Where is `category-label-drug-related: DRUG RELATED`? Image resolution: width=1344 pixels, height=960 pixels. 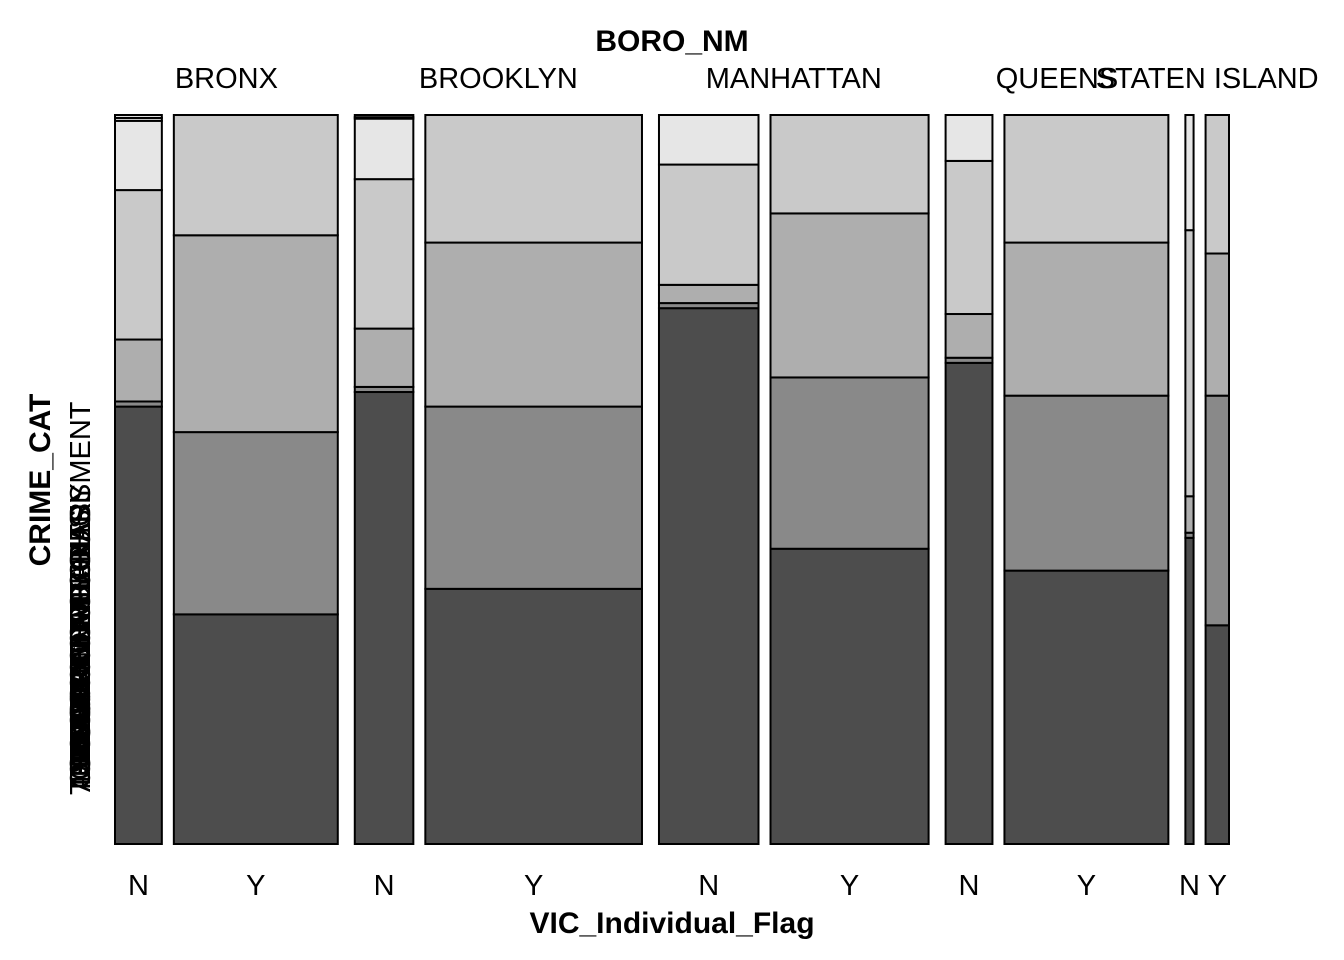
category-label-drug-related: DRUG RELATED is located at coordinates (81, 670).